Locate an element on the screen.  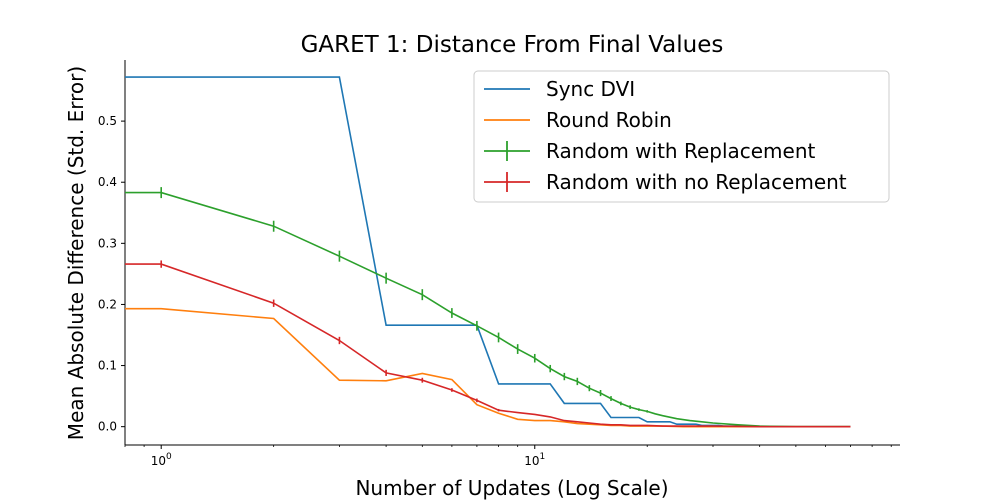
legend-label: Random with Replacement is located at coordinates (681, 151).